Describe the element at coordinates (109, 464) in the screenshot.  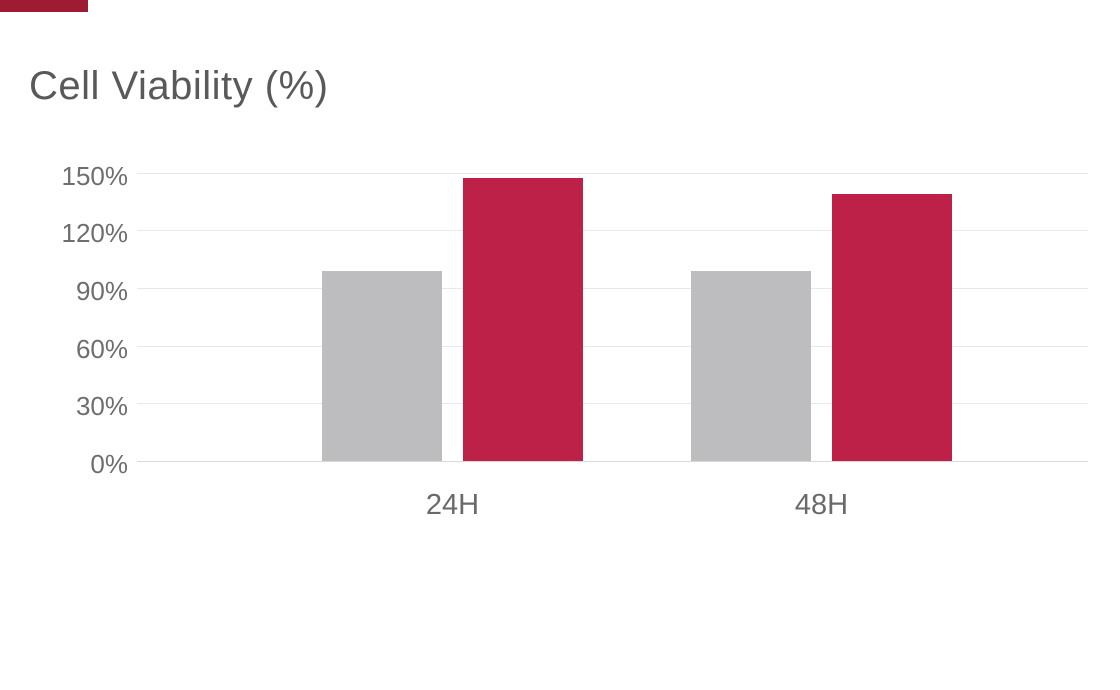
I see `y-tick-label: 0%` at that location.